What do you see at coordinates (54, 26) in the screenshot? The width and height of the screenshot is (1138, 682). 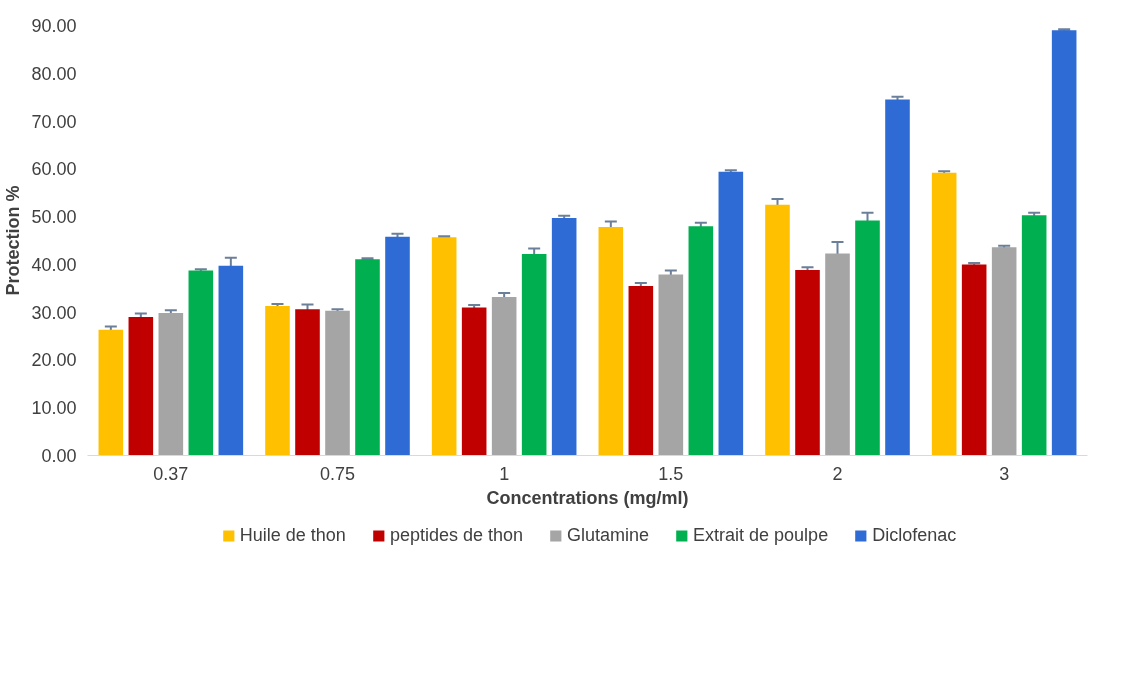 I see `y-tick-label: 90.00` at bounding box center [54, 26].